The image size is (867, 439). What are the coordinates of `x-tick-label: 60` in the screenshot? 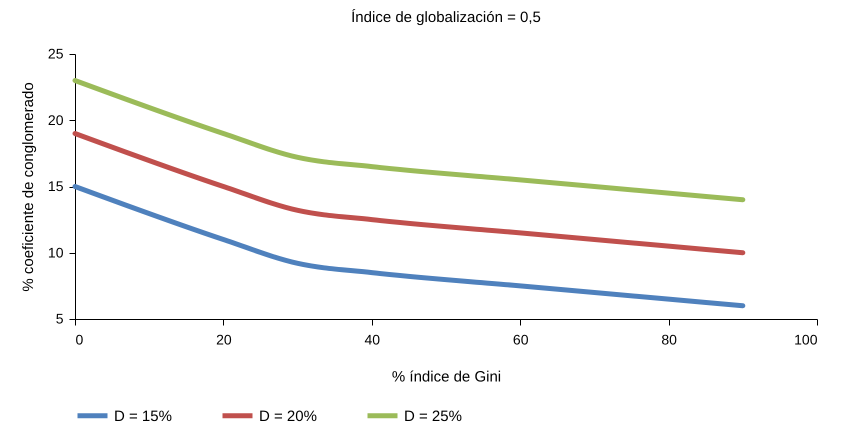 It's located at (520, 340).